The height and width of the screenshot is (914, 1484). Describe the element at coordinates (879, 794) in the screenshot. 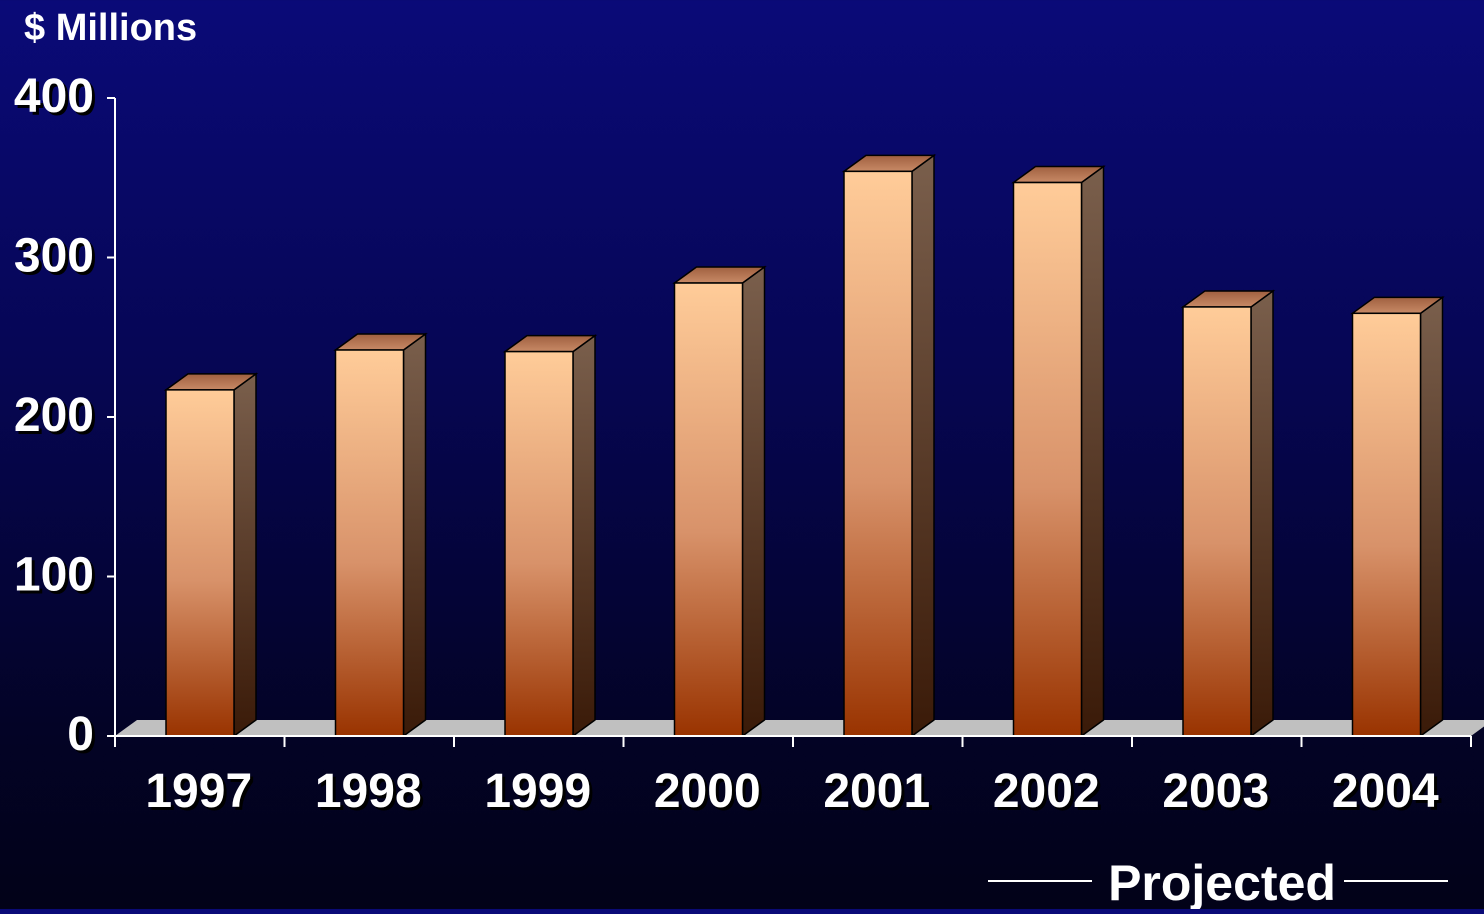

I see `x-tick-label-shadow: 2001` at that location.